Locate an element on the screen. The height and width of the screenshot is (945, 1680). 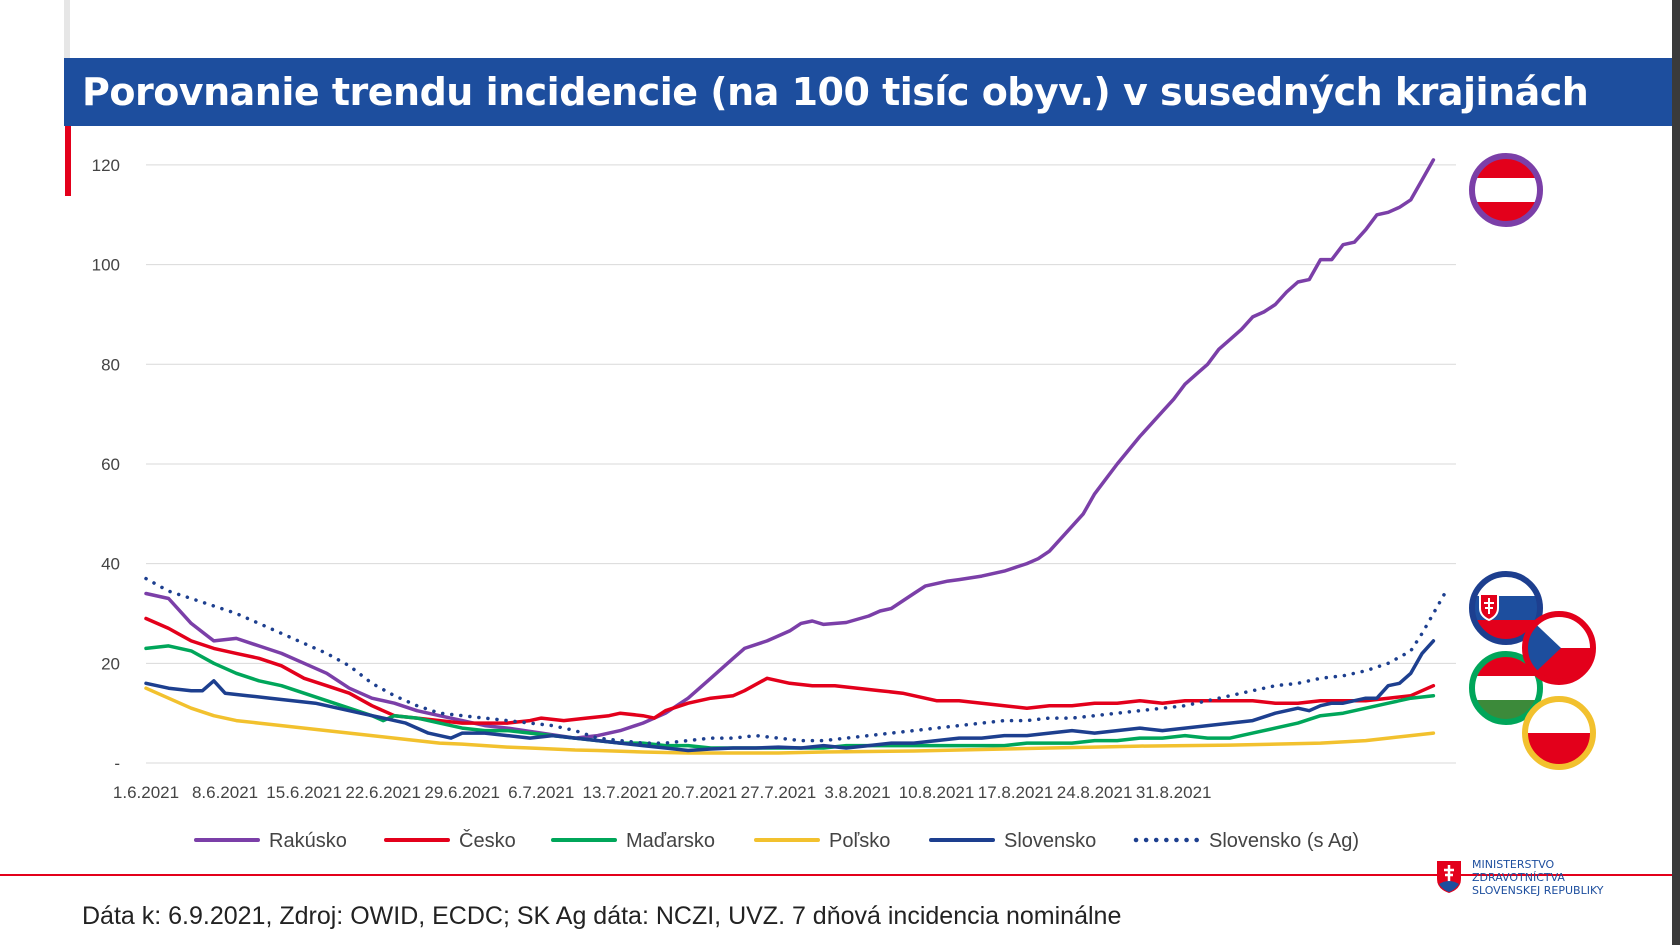
footer-divider is located at coordinates (836, 875).